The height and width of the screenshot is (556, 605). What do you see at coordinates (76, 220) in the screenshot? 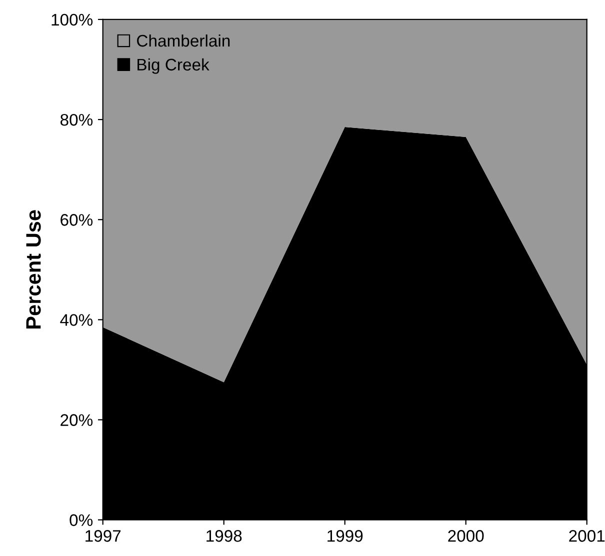
I see `y-tick-label: 60%` at bounding box center [76, 220].